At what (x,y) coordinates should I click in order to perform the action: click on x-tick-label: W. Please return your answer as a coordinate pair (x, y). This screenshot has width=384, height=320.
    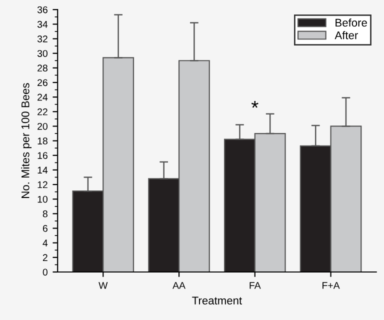
    Looking at the image, I should click on (103, 285).